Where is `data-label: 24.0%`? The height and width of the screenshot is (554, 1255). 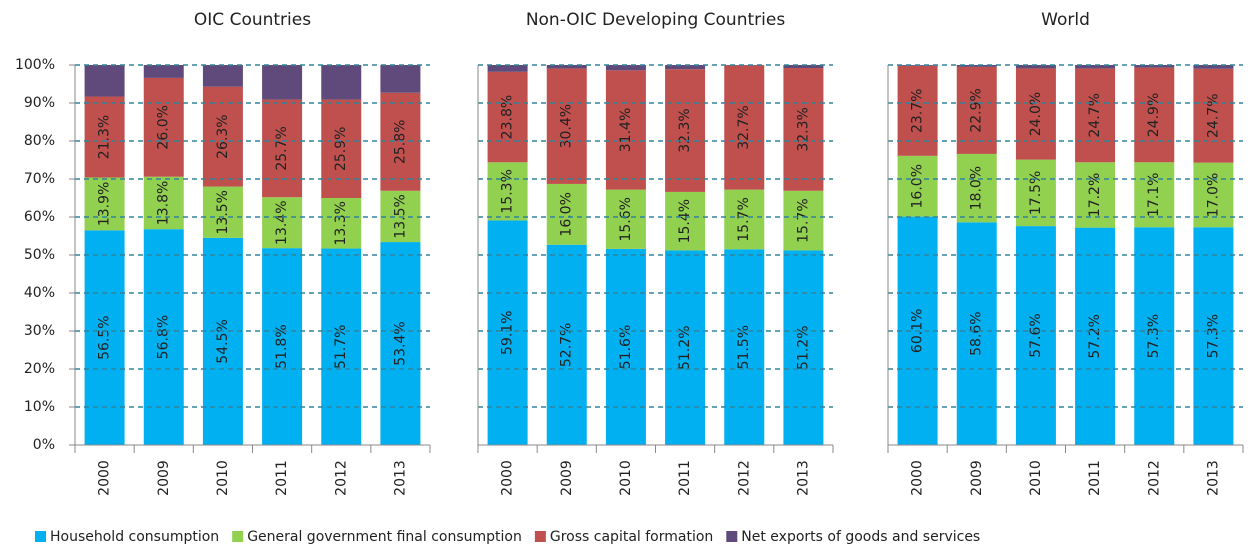 data-label: 24.0% is located at coordinates (1036, 114).